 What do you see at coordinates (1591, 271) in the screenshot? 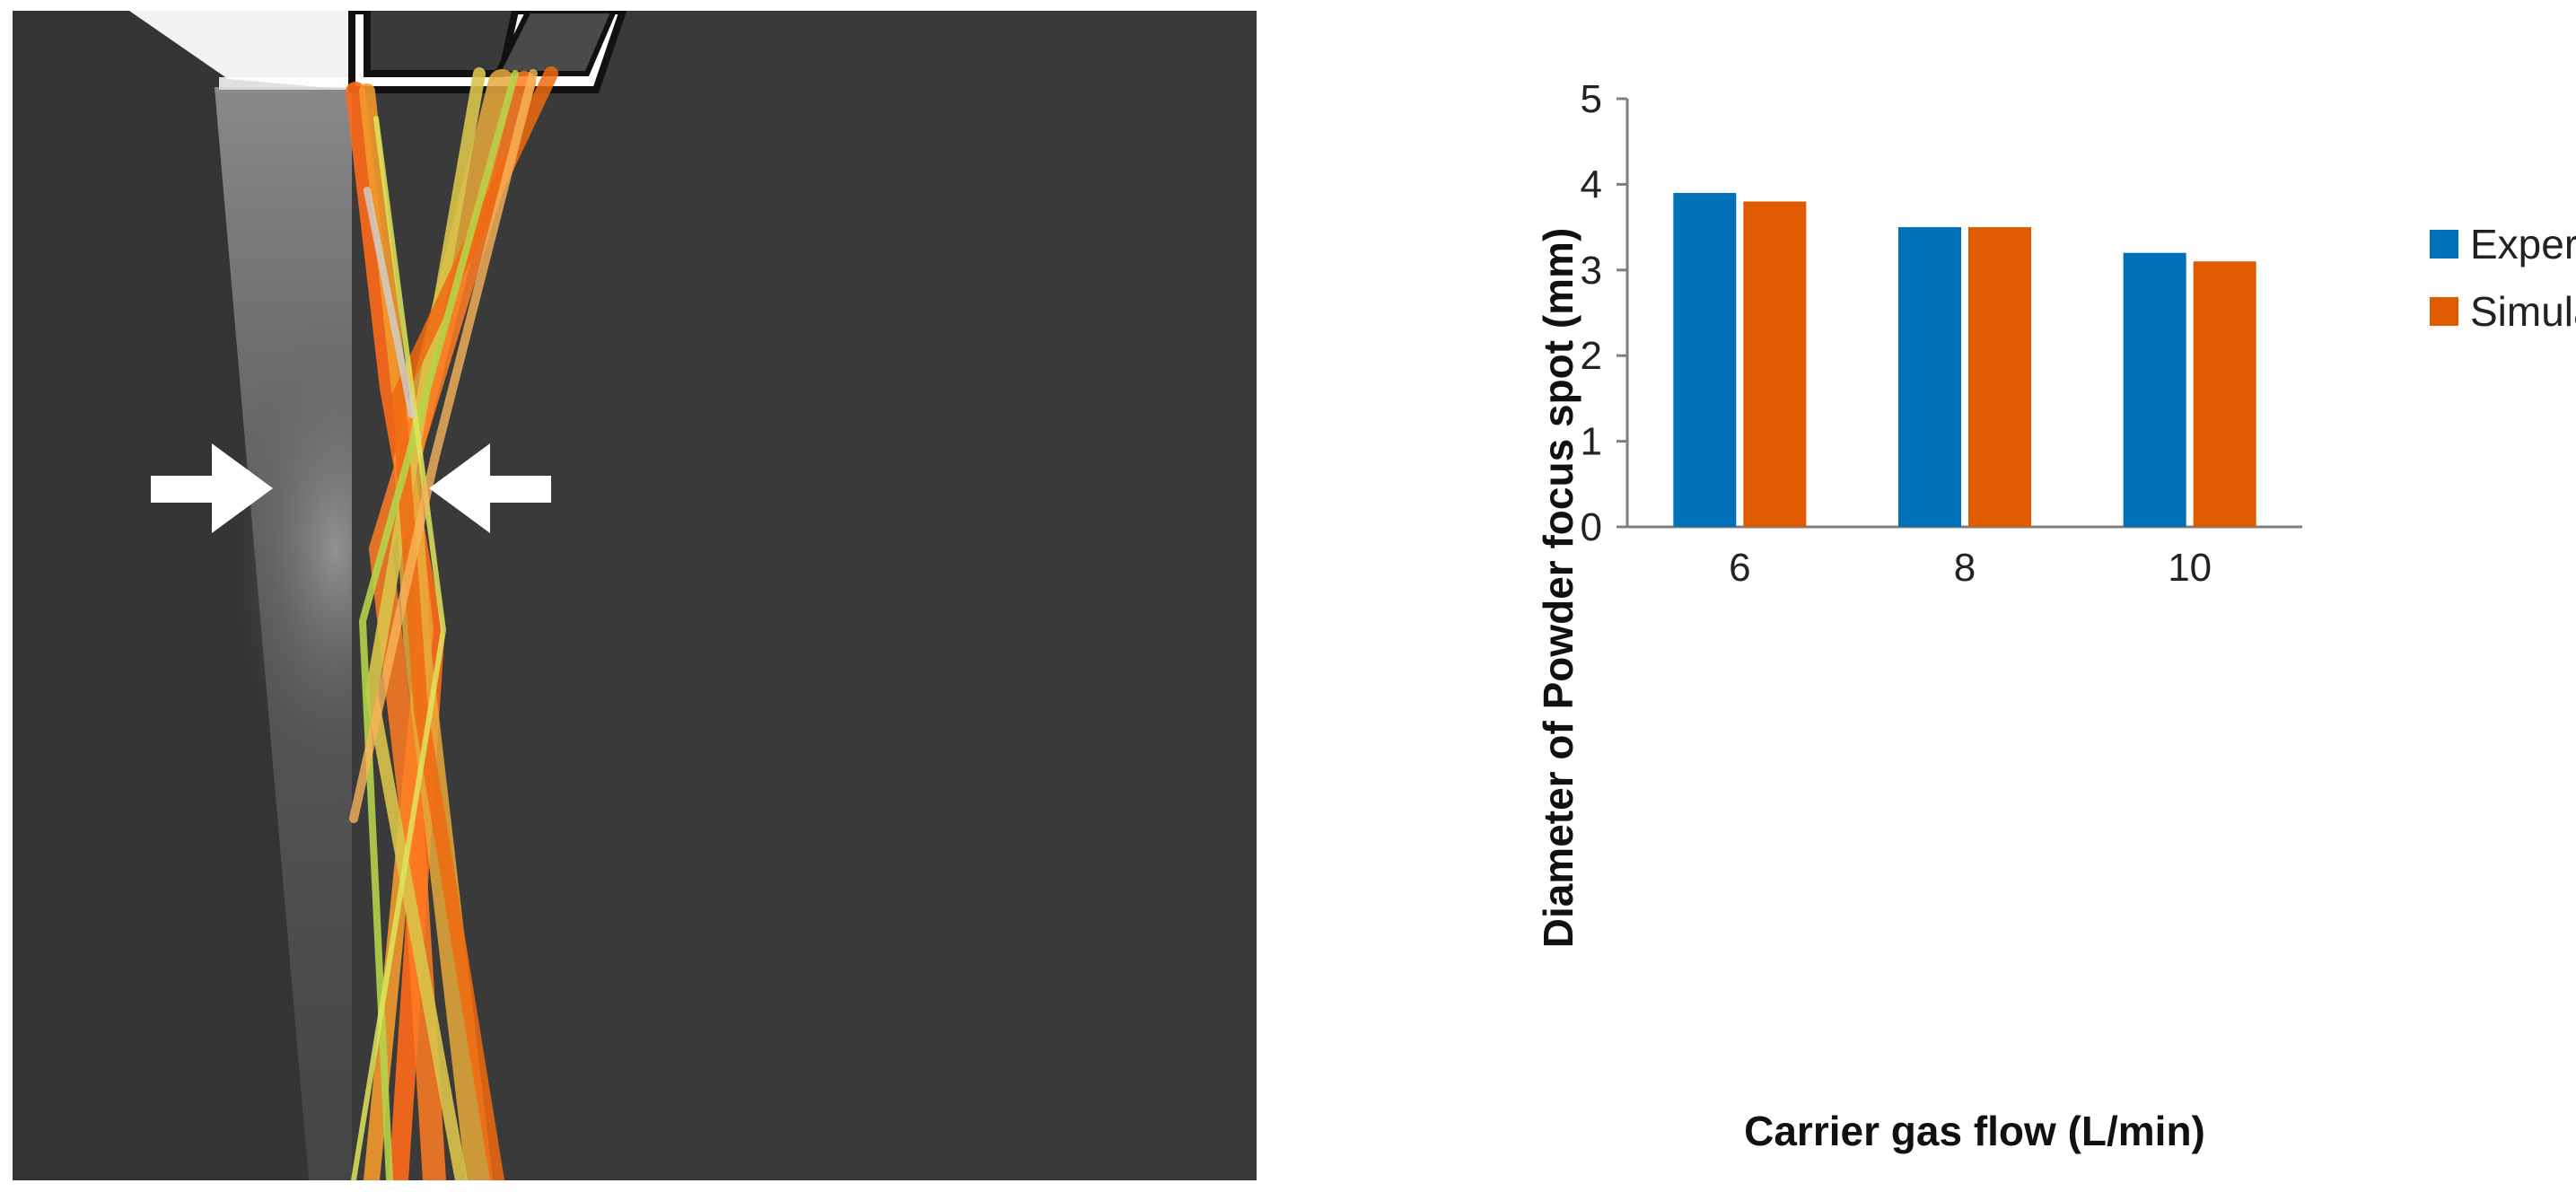
I see `y-tick-label: 3` at bounding box center [1591, 271].